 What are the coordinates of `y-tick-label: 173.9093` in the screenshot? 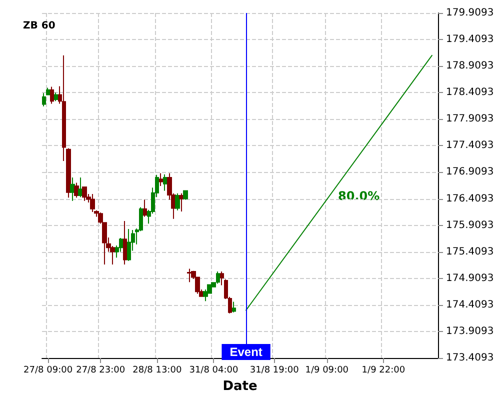 It's located at (470, 331).